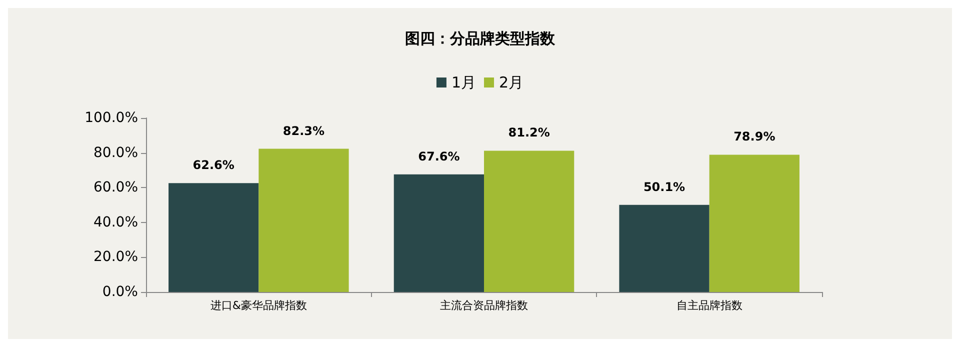  I want to click on y-tick-label: 20.0%, so click(116, 257).